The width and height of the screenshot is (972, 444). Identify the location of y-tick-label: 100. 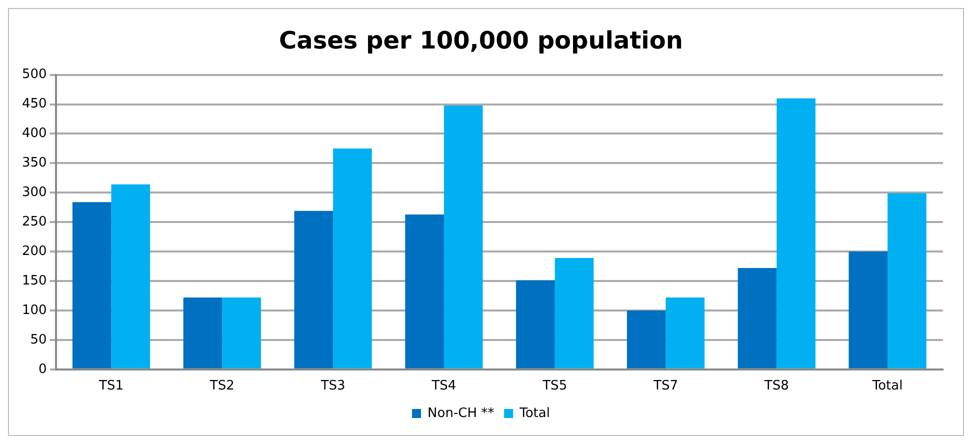
(34, 310).